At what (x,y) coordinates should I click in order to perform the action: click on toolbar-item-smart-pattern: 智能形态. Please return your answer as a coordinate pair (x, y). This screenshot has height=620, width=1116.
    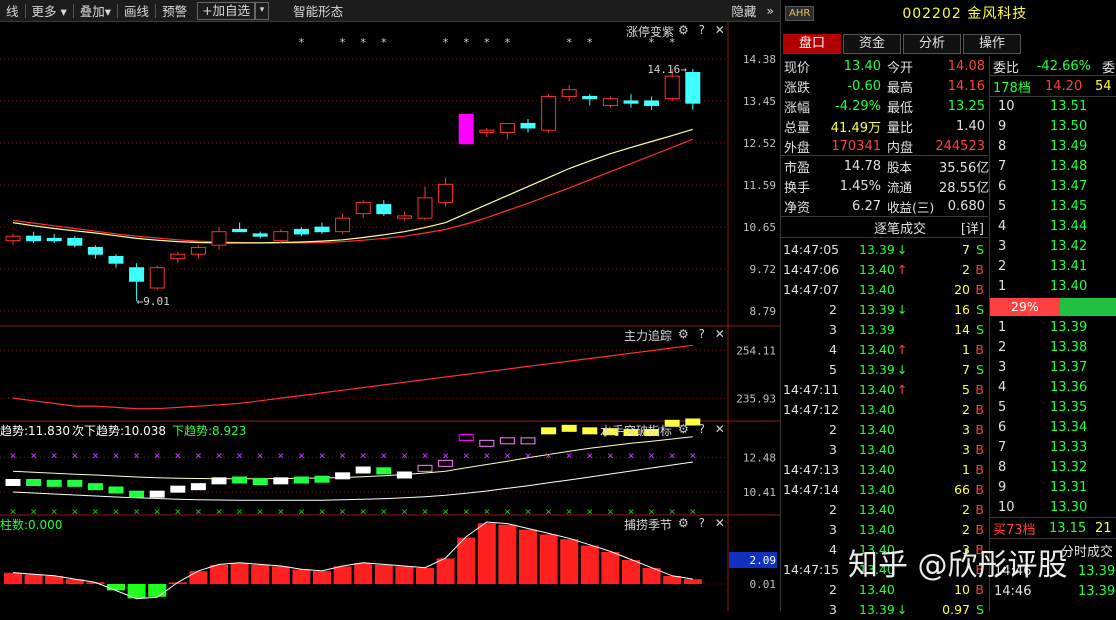
    Looking at the image, I should click on (318, 11).